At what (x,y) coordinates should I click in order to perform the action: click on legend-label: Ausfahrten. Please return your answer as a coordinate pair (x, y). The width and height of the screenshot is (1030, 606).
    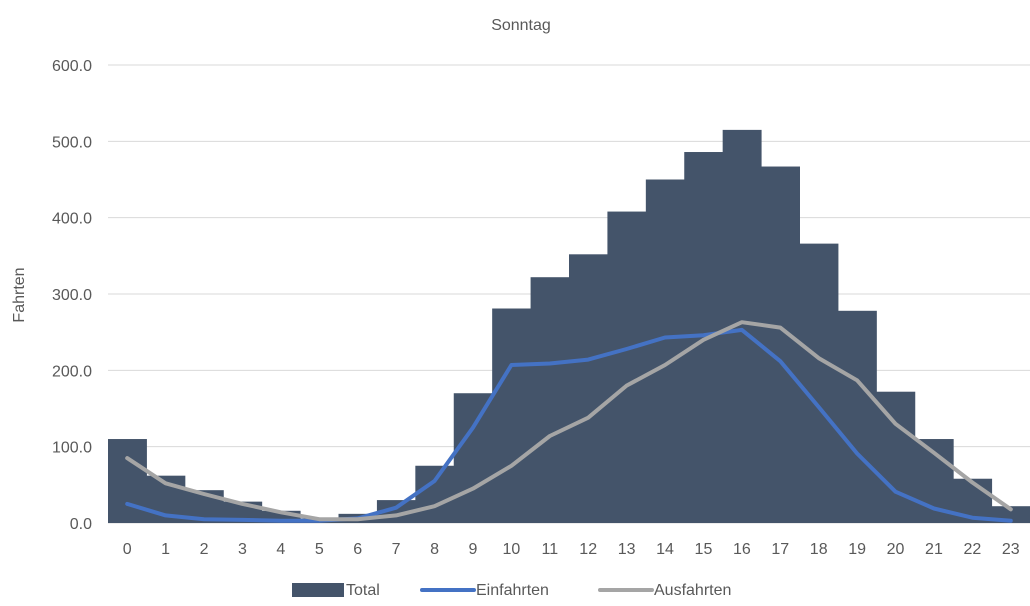
    Looking at the image, I should click on (692, 590).